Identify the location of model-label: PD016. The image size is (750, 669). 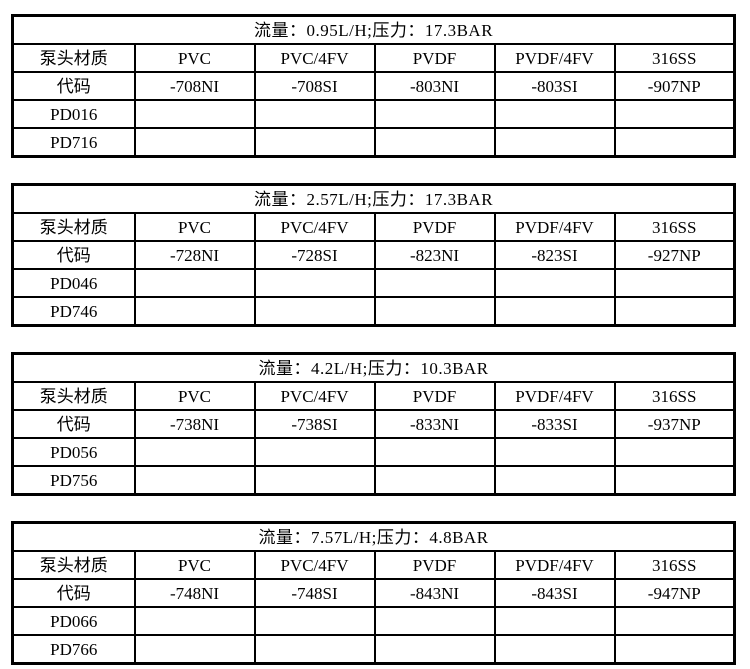
(73, 114).